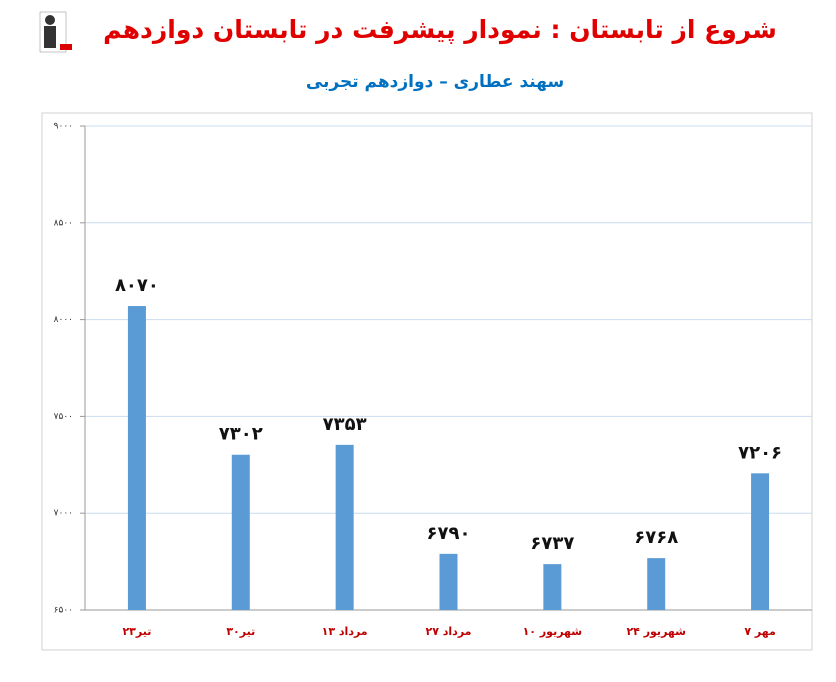 Image resolution: width=836 pixels, height=682 pixels. I want to click on x-tick-label: ۲۳تیر, so click(136, 631).